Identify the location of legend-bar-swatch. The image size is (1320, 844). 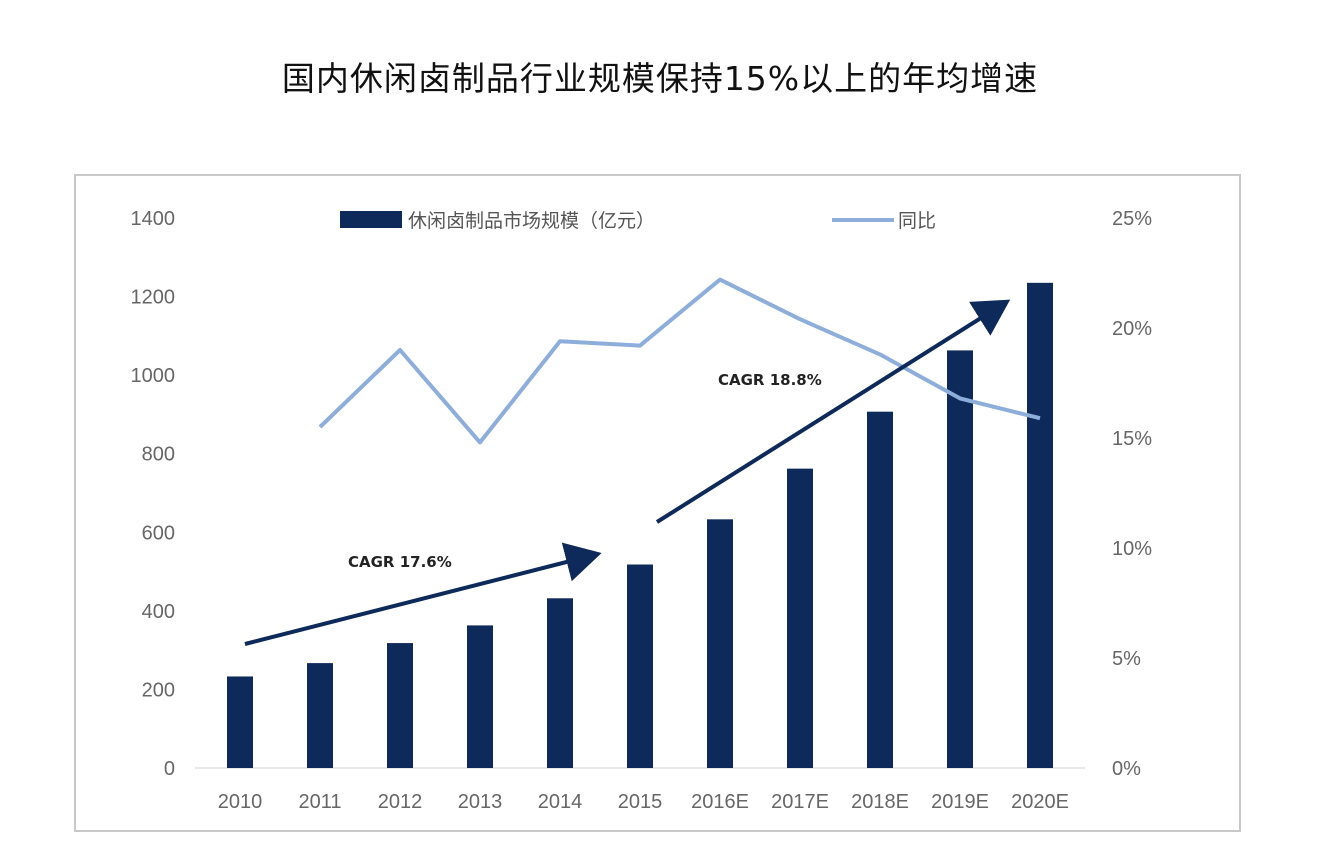
(371, 219).